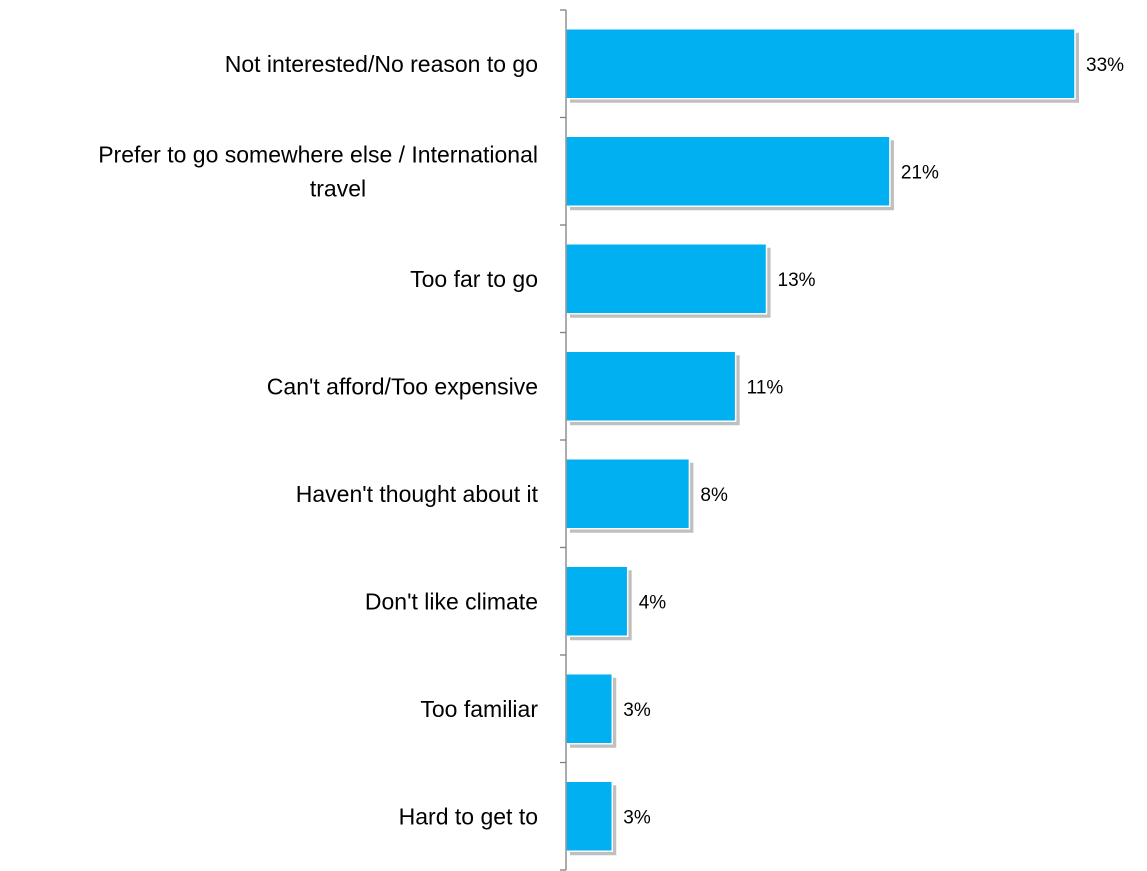 This screenshot has width=1147, height=871. Describe the element at coordinates (920, 172) in the screenshot. I see `value-label: 21%` at that location.